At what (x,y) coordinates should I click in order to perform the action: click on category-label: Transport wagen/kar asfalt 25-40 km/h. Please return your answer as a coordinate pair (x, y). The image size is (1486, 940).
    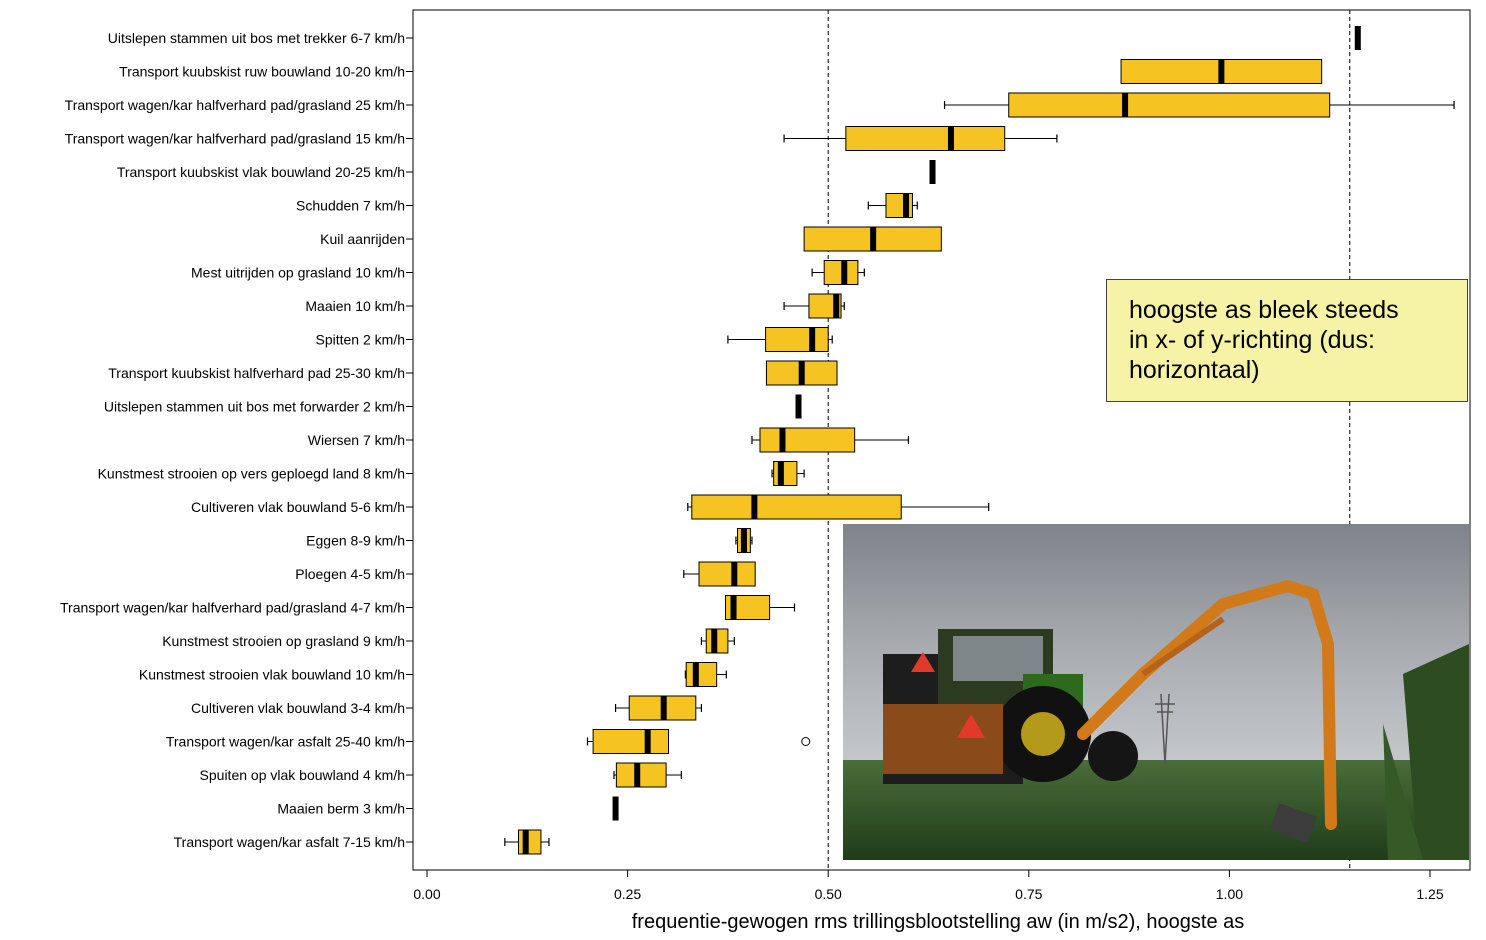
    Looking at the image, I should click on (285, 742).